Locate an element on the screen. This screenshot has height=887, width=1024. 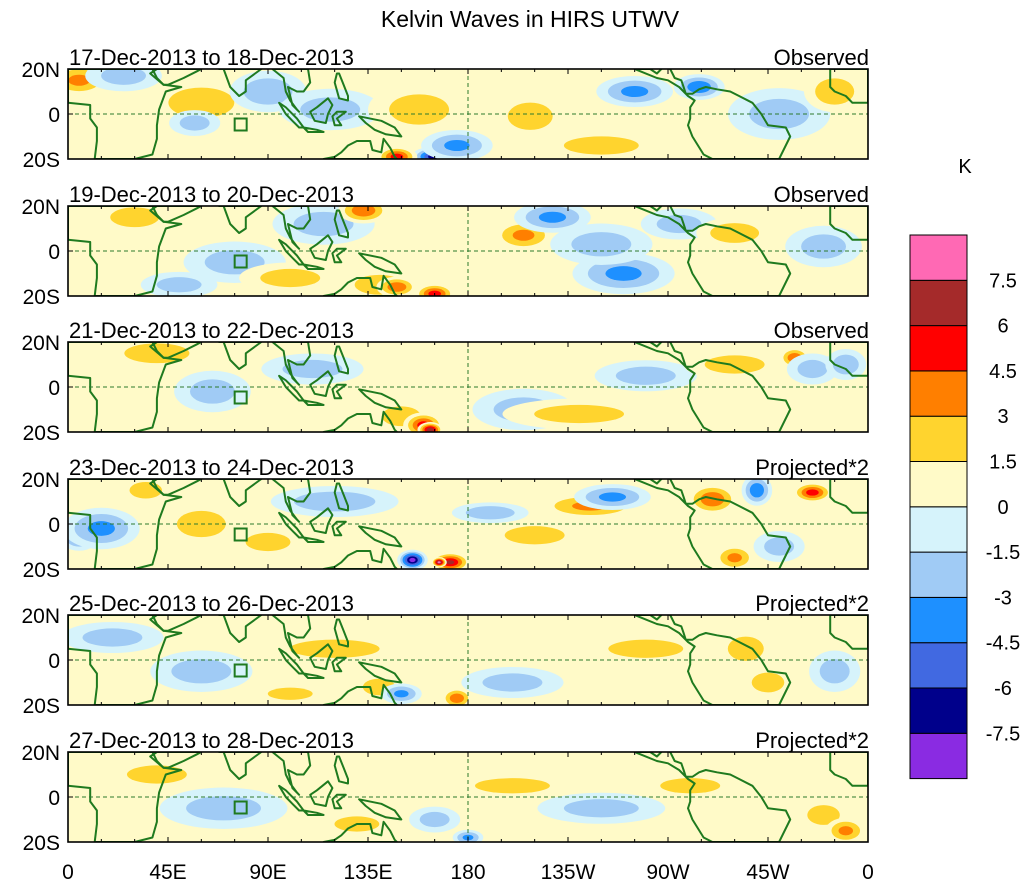
lon-tick-label: 0 is located at coordinates (68, 872).